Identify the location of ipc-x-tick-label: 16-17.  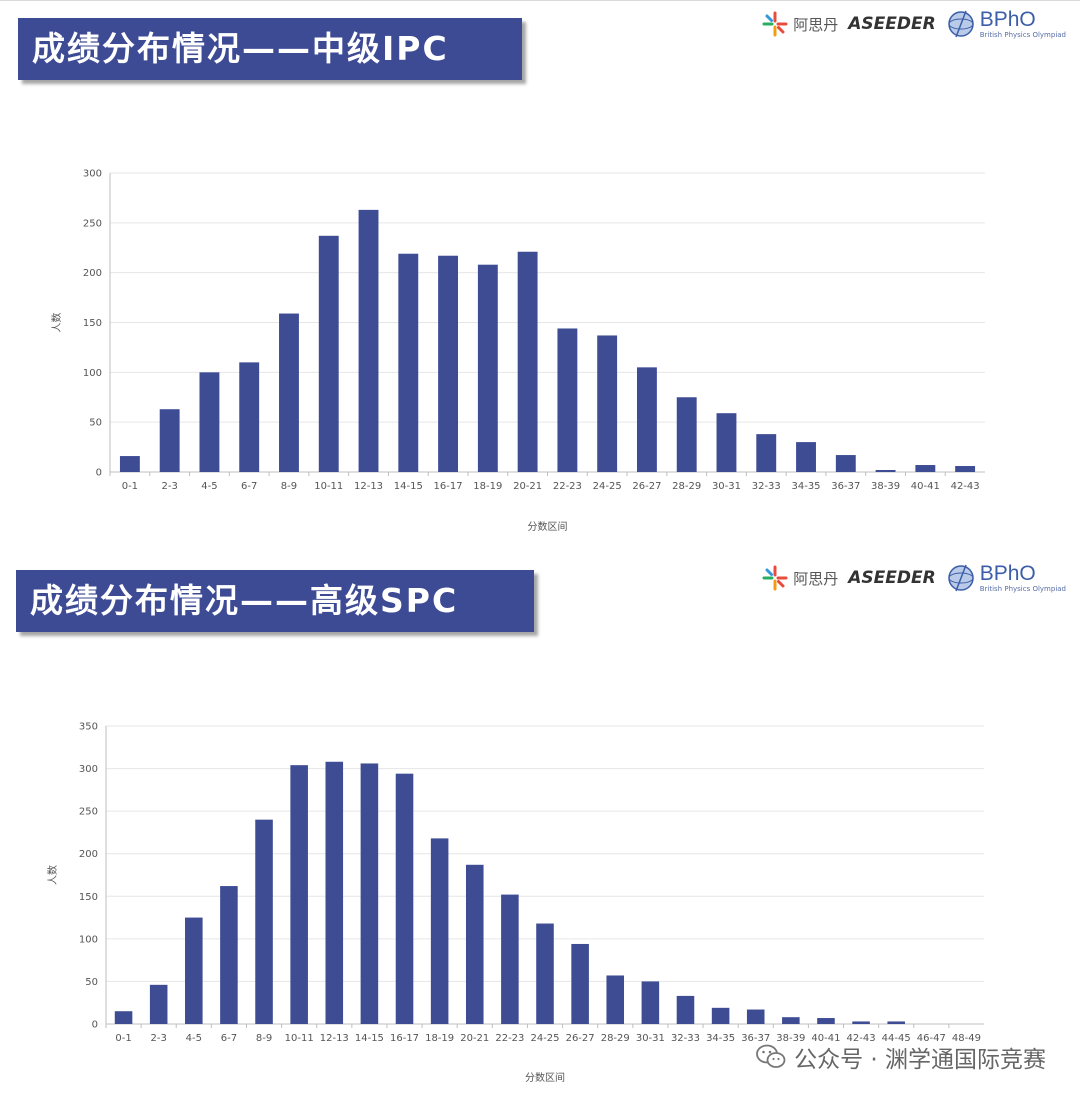
(448, 486).